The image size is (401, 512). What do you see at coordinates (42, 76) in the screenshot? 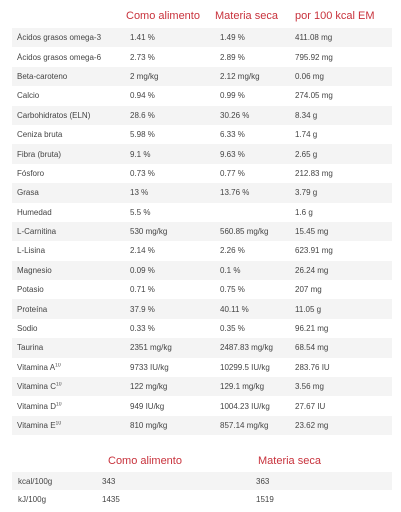
I see `nutrient-name: Beta-caroteno` at bounding box center [42, 76].